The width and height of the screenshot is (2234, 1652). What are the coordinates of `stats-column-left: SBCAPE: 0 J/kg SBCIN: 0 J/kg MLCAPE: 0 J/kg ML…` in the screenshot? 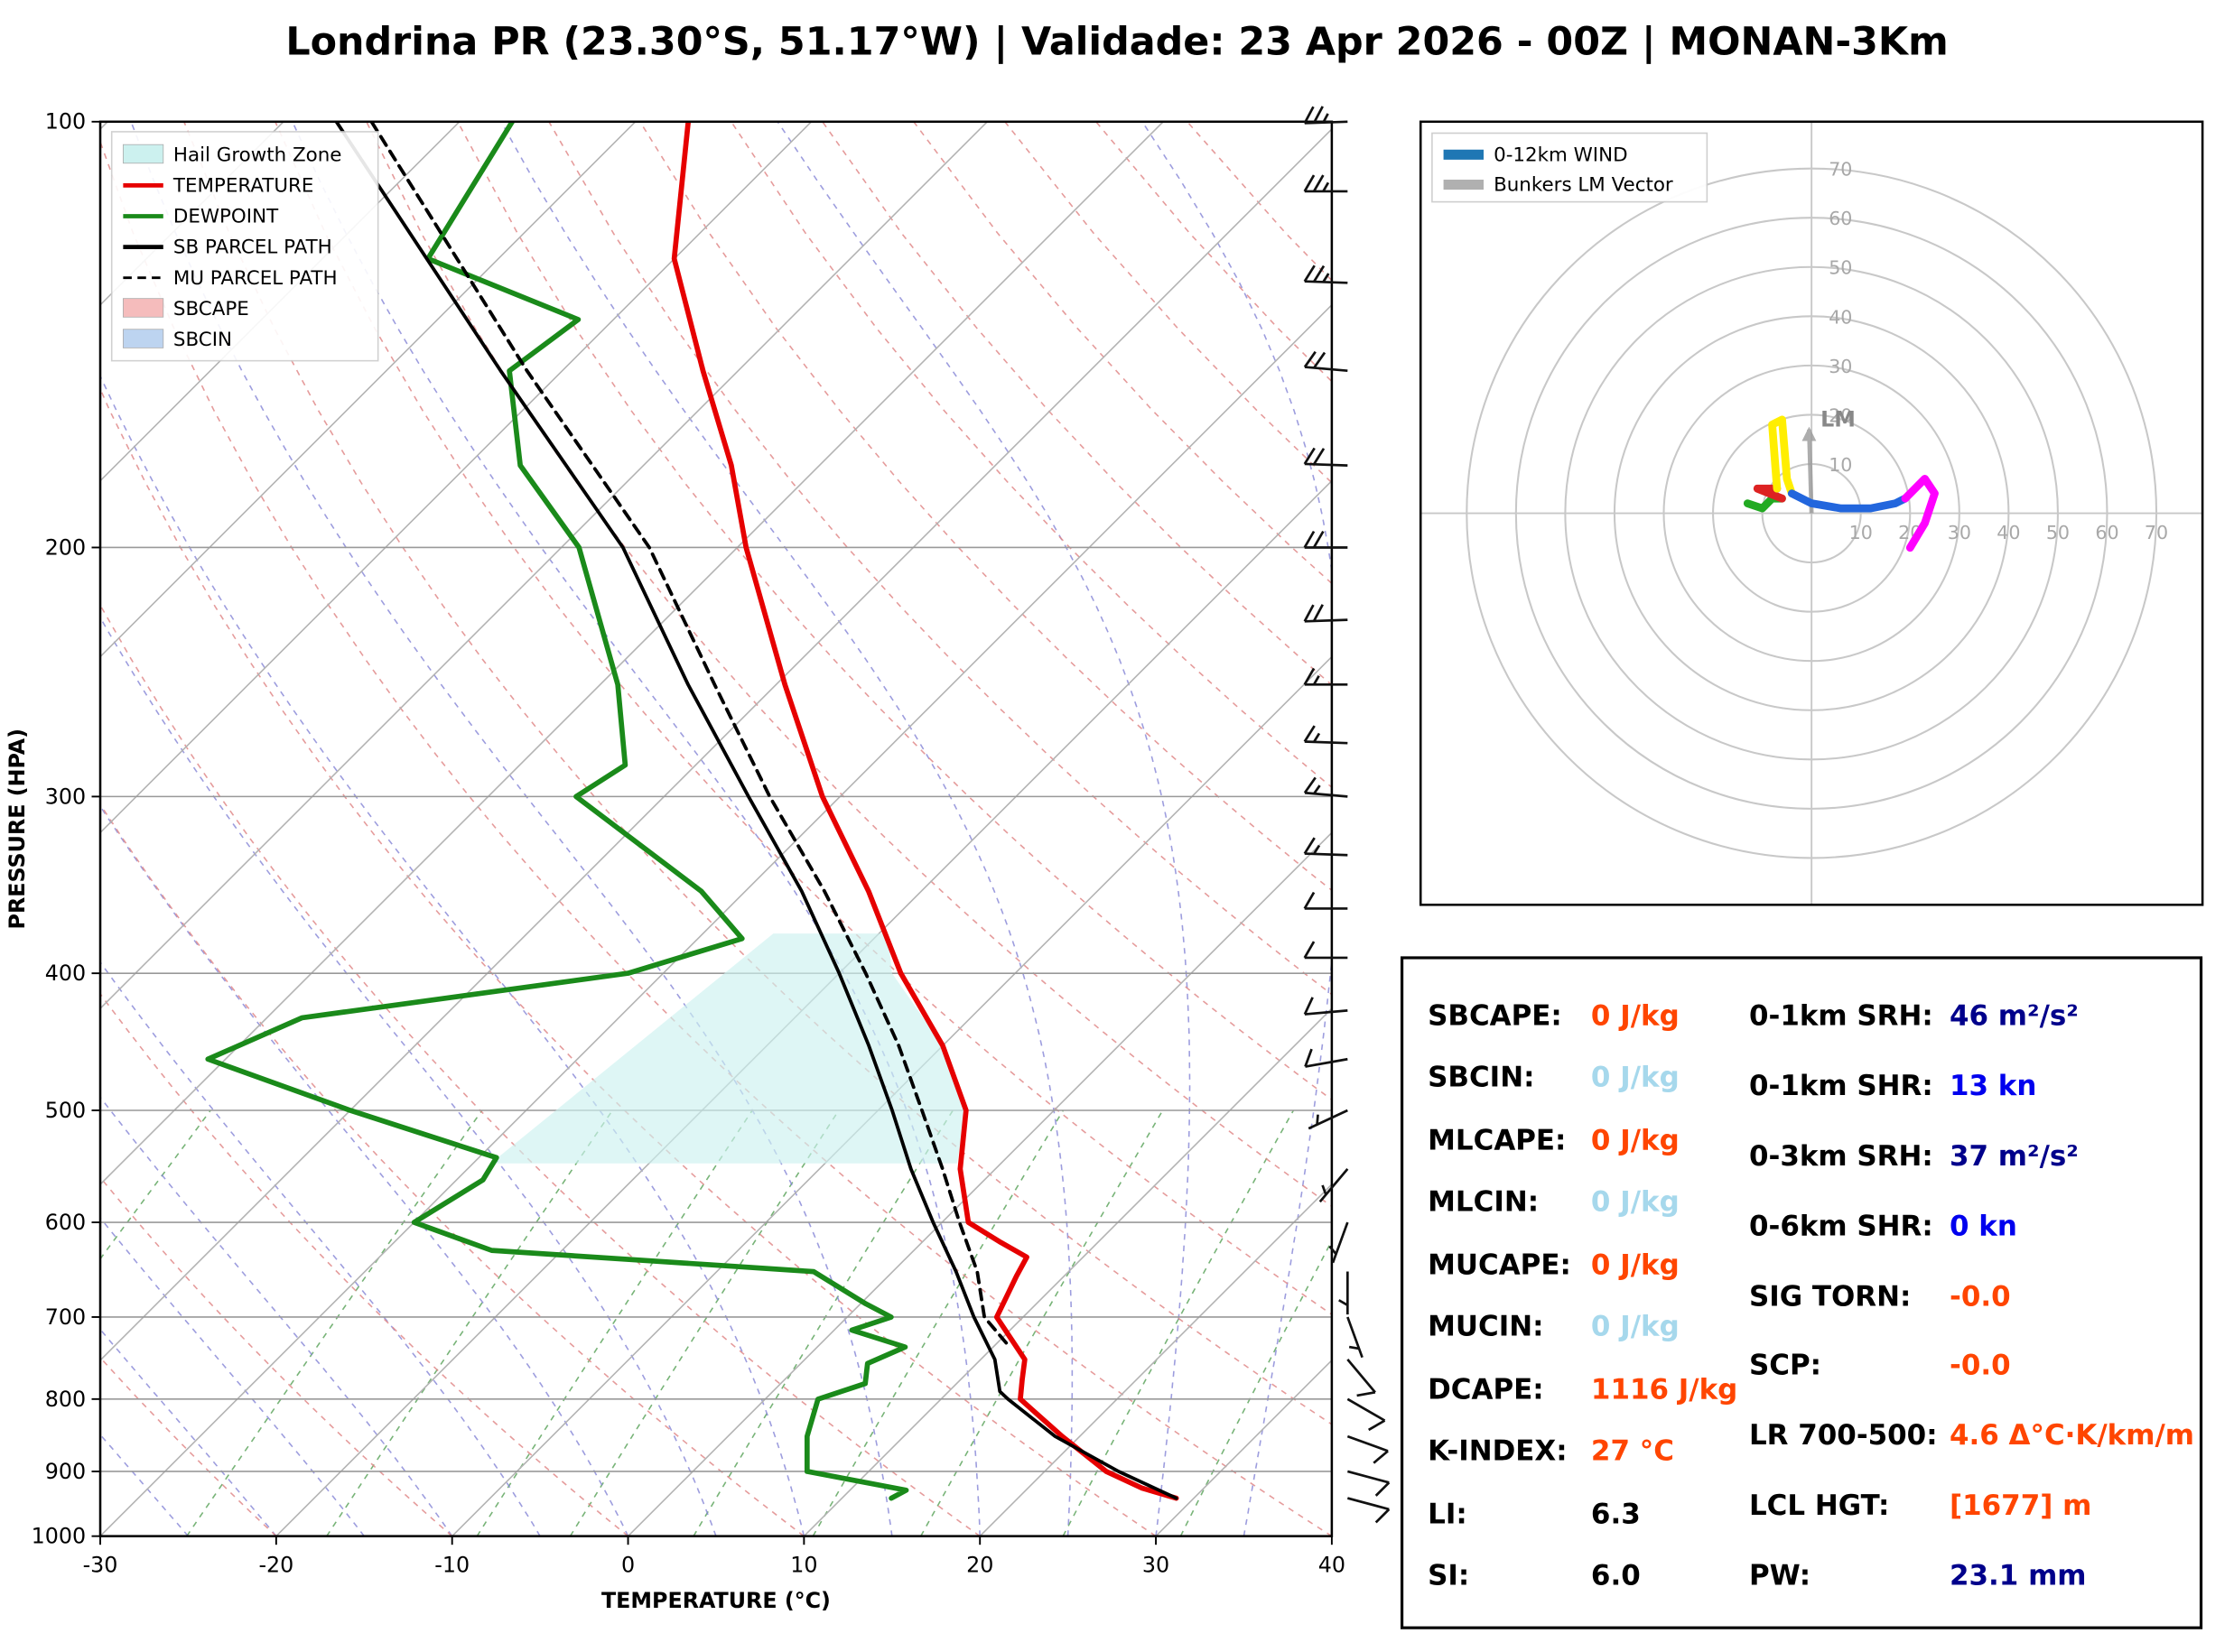 It's located at (1582, 1293).